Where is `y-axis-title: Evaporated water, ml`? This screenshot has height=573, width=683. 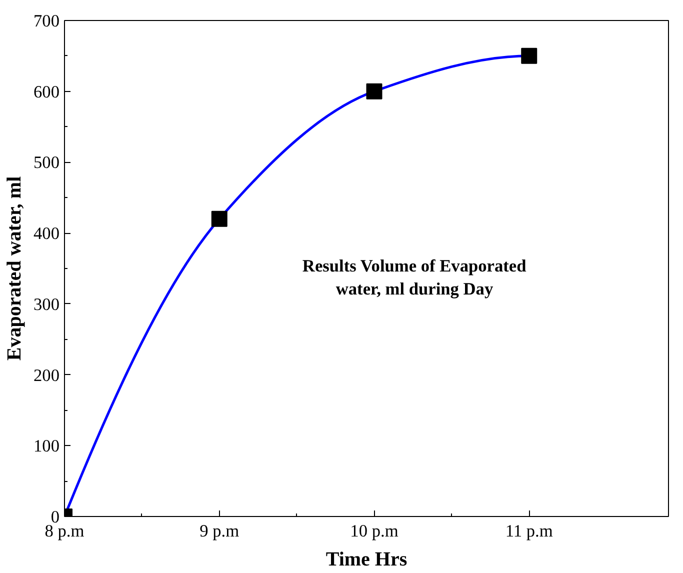 y-axis-title: Evaporated water, ml is located at coordinates (15, 268).